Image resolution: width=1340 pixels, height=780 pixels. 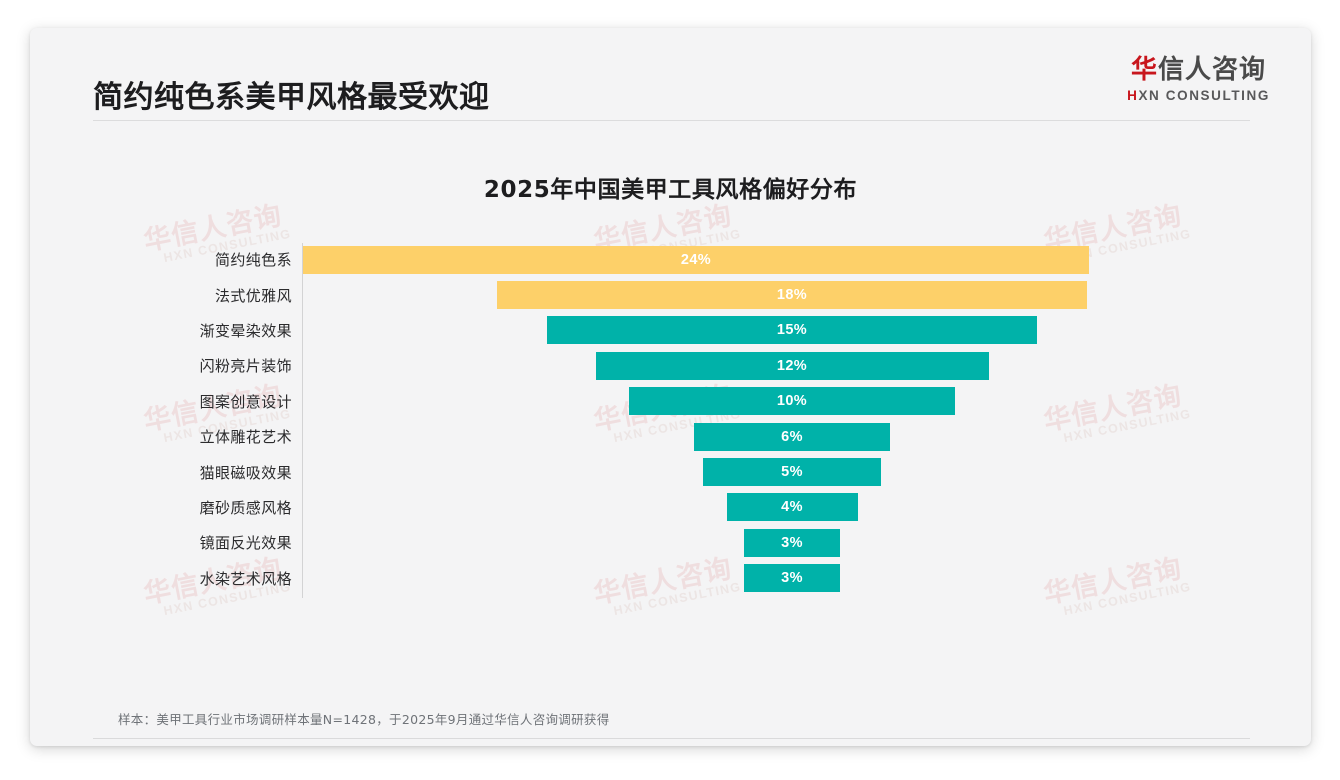 I want to click on funnel-bar-track: 5%, so click(x=807, y=471).